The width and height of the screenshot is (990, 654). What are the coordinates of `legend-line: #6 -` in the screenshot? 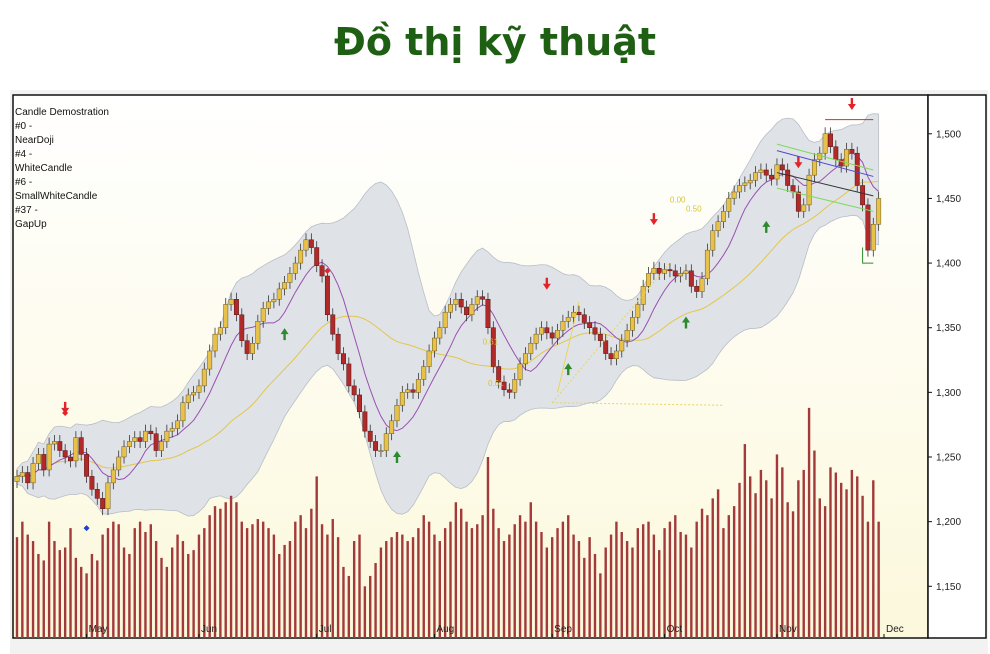 It's located at (23, 182).